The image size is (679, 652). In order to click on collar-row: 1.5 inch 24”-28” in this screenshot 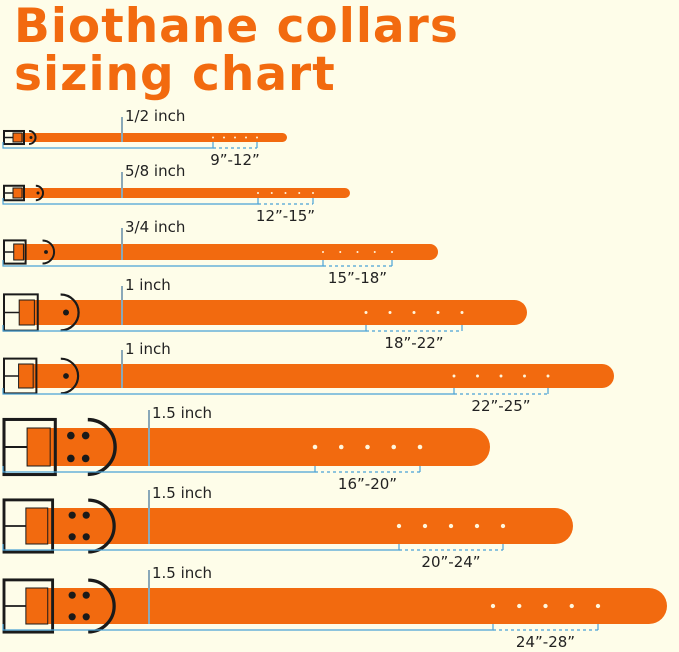, I will do `click(335, 607)`.